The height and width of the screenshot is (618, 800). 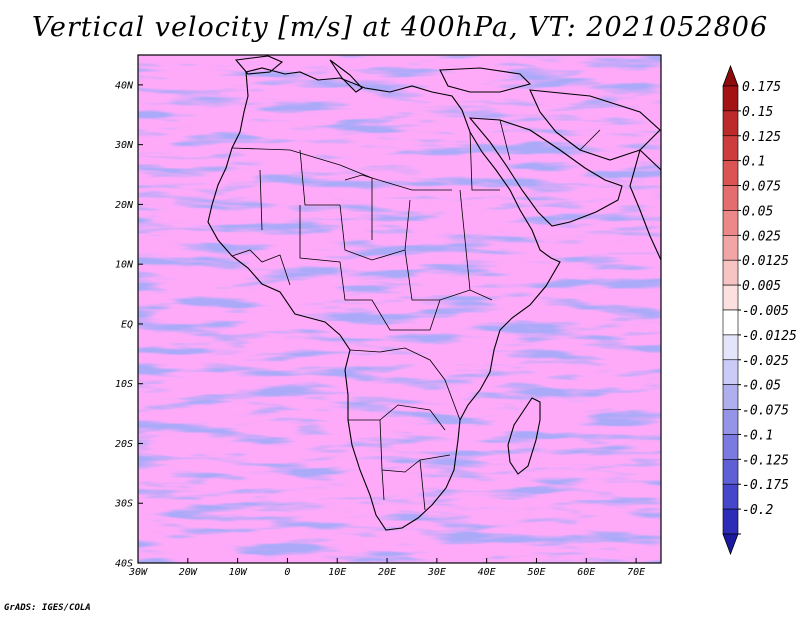 What do you see at coordinates (753, 162) in the screenshot?
I see `colorbar-label: 0.1` at bounding box center [753, 162].